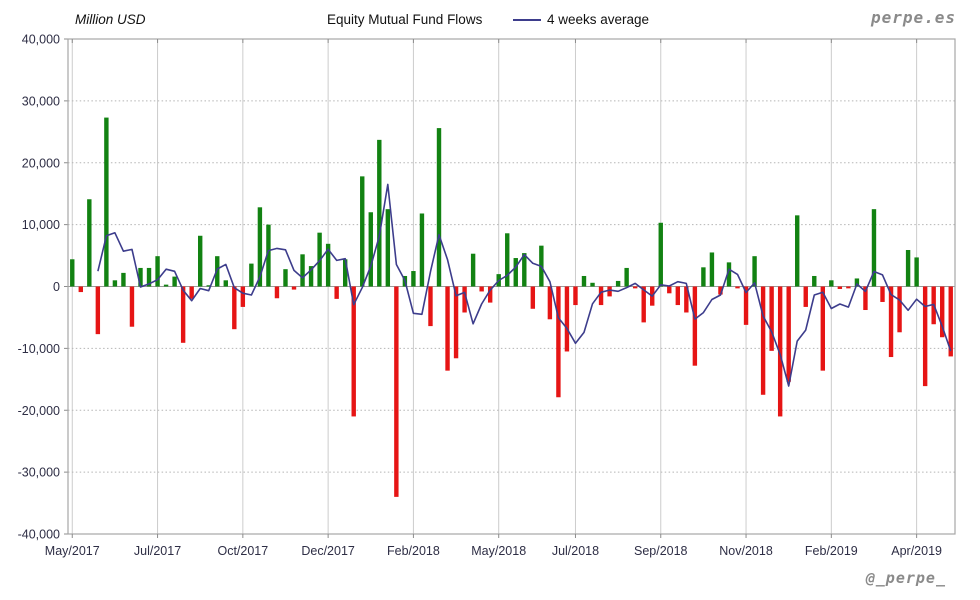  I want to click on x-tick-label: Nov/2018, so click(746, 551).